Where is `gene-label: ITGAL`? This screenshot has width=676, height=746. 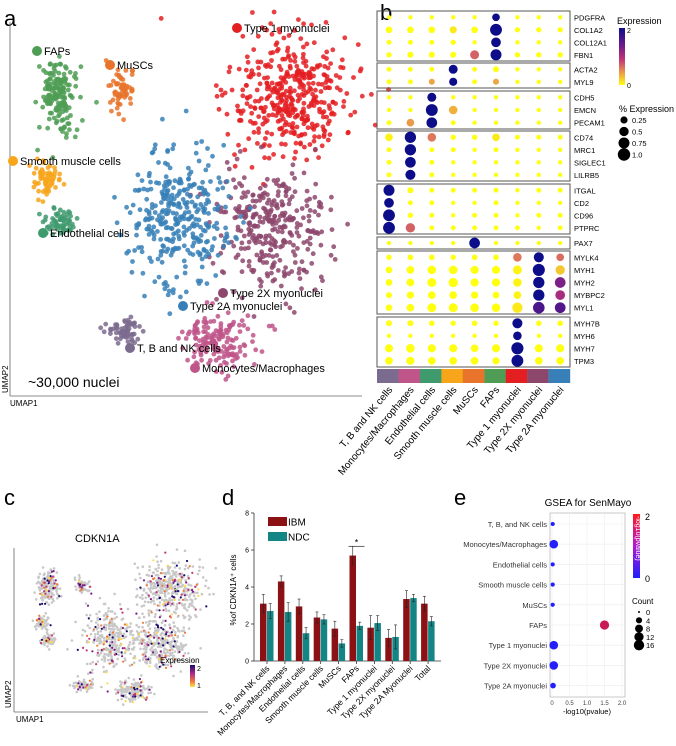
gene-label: ITGAL is located at coordinates (585, 190).